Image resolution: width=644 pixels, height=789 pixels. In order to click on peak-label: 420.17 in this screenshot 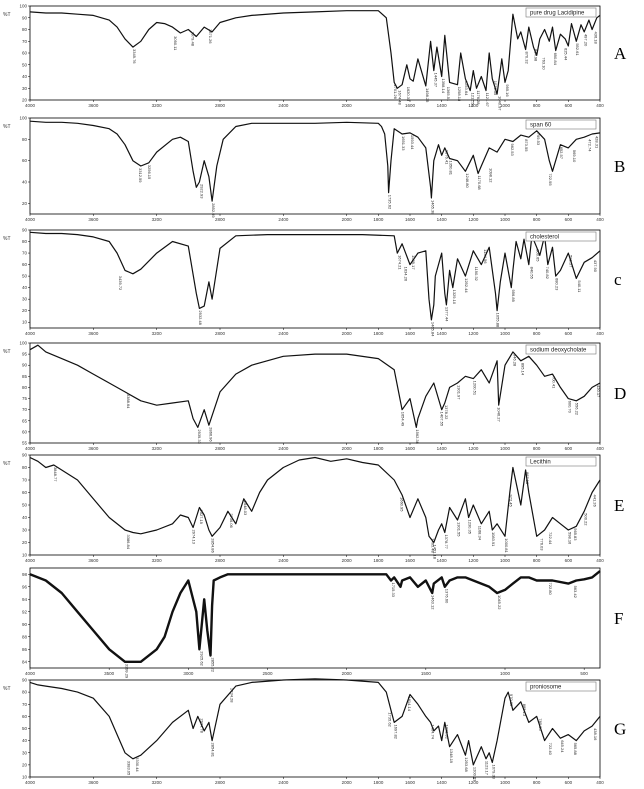, I will do `click(598, 391)`.